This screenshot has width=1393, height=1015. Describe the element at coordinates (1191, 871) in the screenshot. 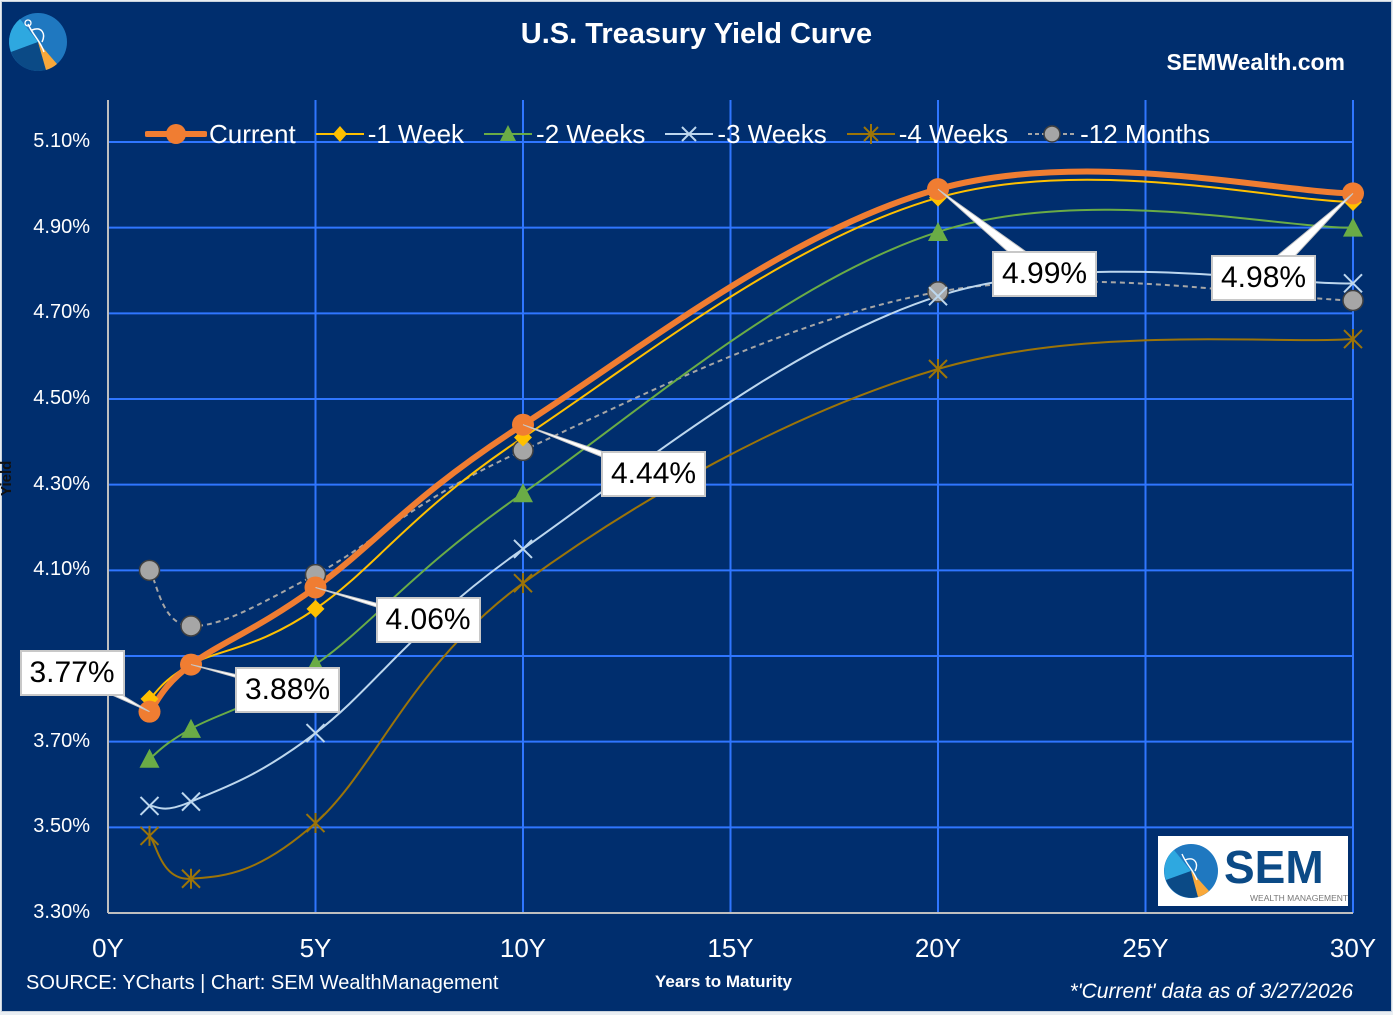

I see `logo-mark-icon` at that location.